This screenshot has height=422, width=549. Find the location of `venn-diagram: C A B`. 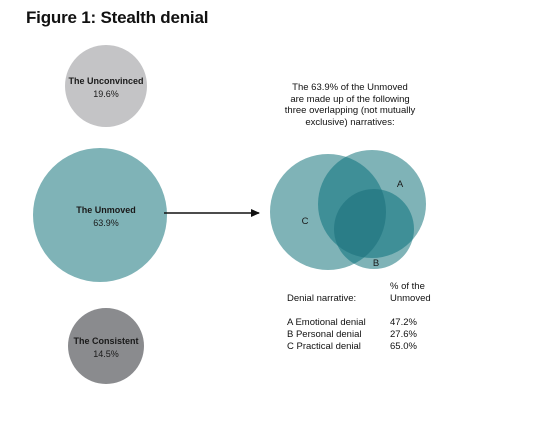

venn-diagram: C A B is located at coordinates (348, 210).